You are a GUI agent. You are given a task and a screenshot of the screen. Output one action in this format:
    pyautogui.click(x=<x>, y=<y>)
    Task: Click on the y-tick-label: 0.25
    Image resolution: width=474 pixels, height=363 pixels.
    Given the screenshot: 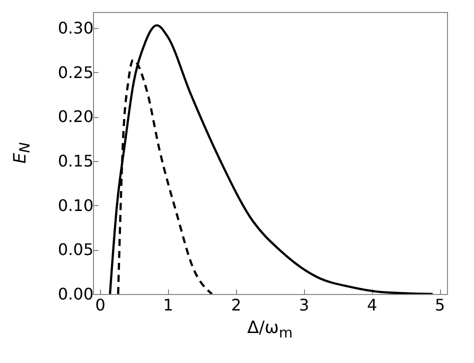 What is the action you would take?
    pyautogui.click(x=76, y=72)
    